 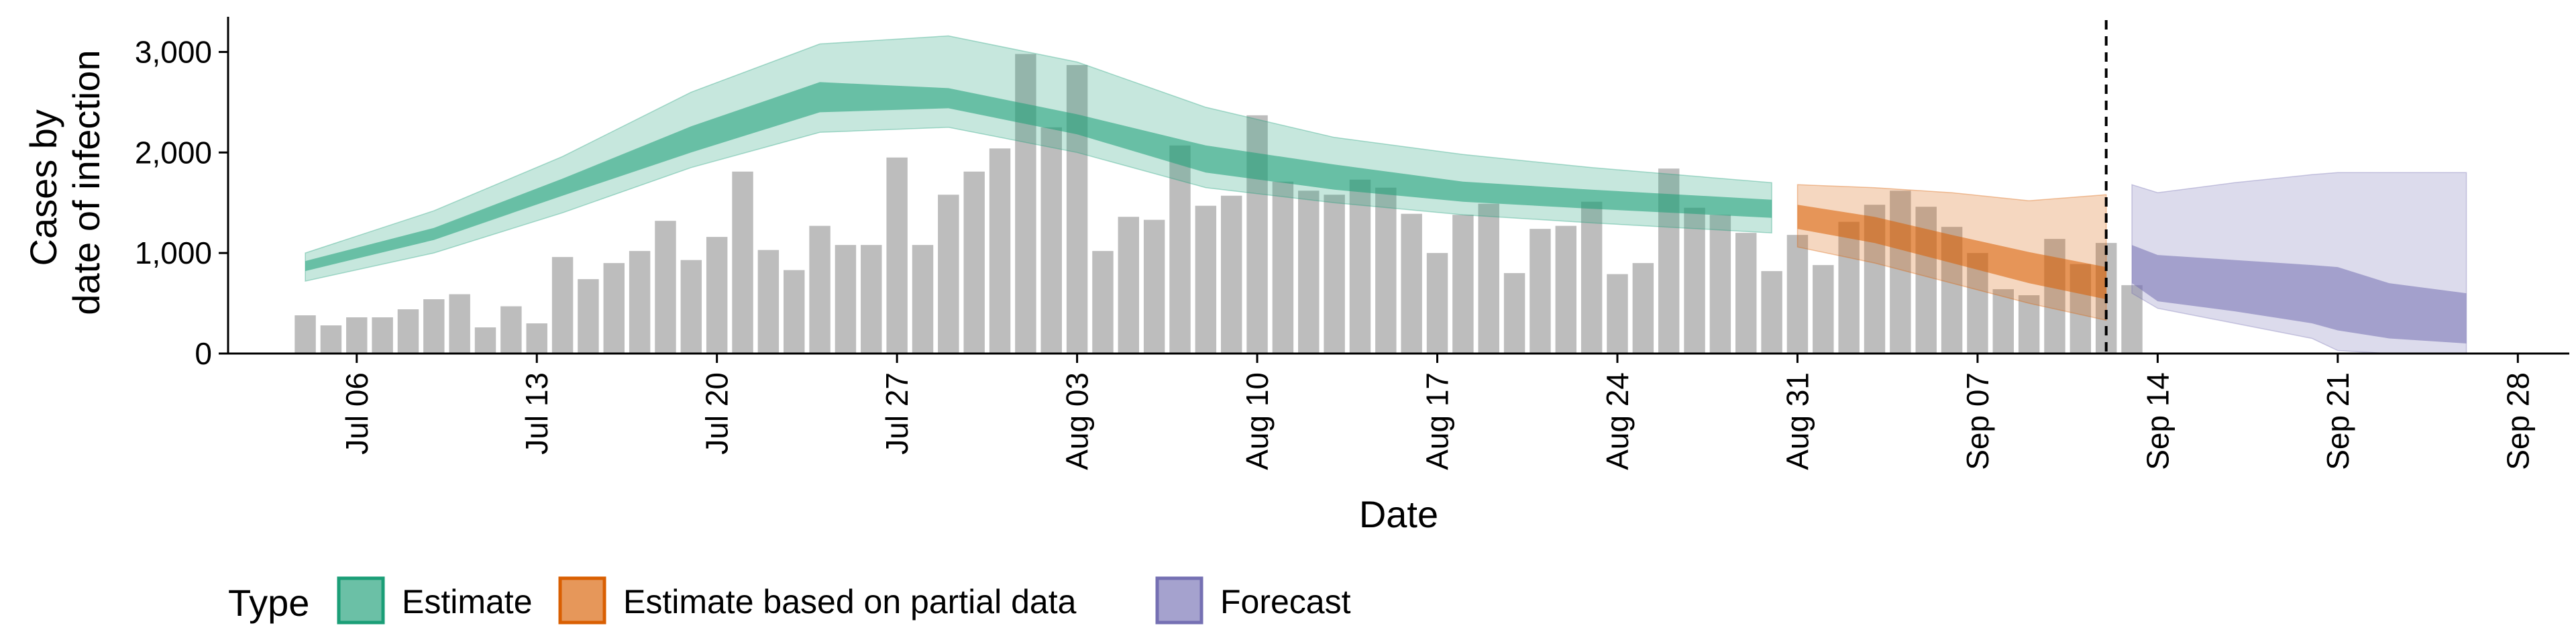 What do you see at coordinates (173, 152) in the screenshot?
I see `y-tick-label: 2,000` at bounding box center [173, 152].